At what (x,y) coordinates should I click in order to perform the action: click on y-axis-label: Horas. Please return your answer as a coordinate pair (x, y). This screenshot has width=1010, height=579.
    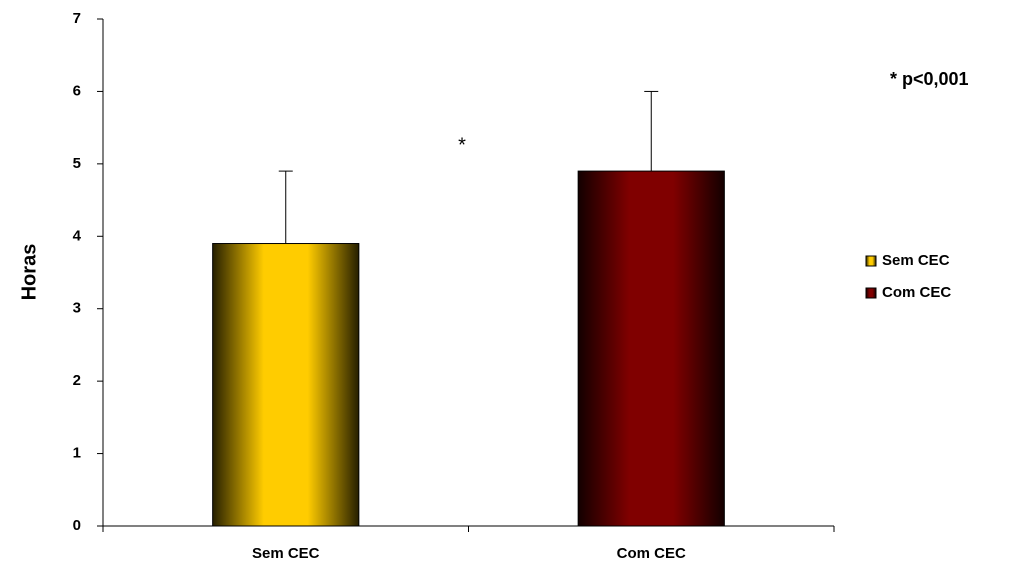
    Looking at the image, I should click on (29, 272).